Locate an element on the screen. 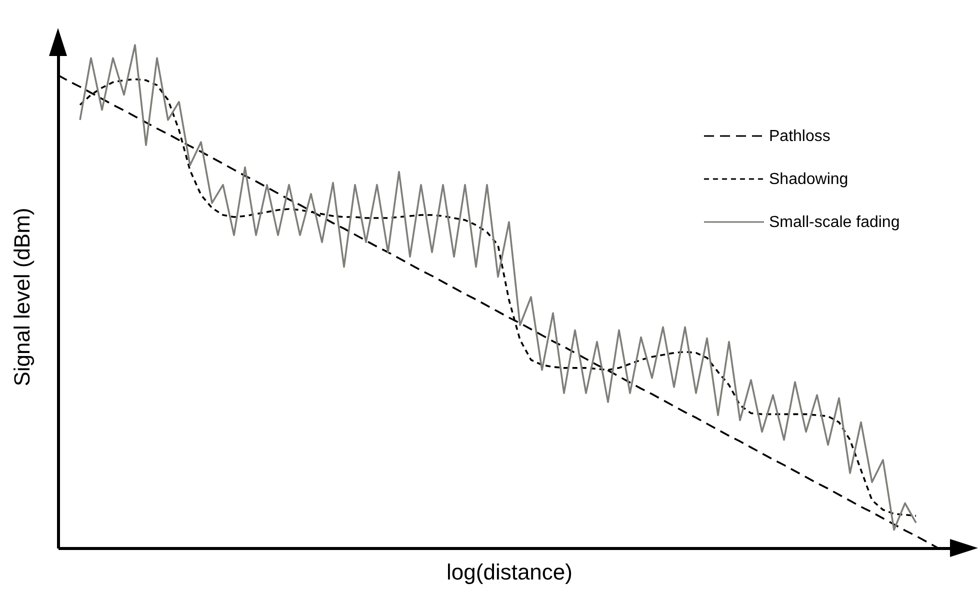 This screenshot has height=595, width=978. y-axis-title: Signal level (dBm) is located at coordinates (22, 297).